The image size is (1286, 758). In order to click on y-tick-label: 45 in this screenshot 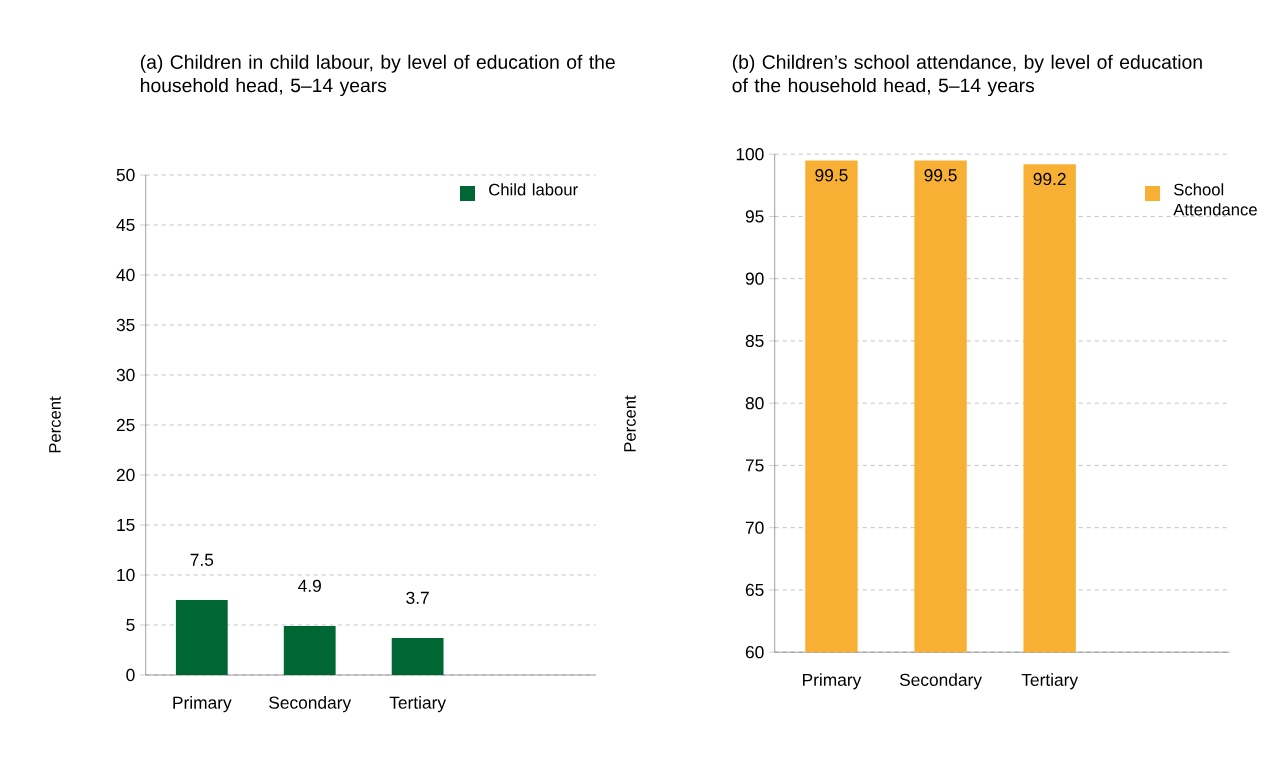, I will do `click(125, 225)`.